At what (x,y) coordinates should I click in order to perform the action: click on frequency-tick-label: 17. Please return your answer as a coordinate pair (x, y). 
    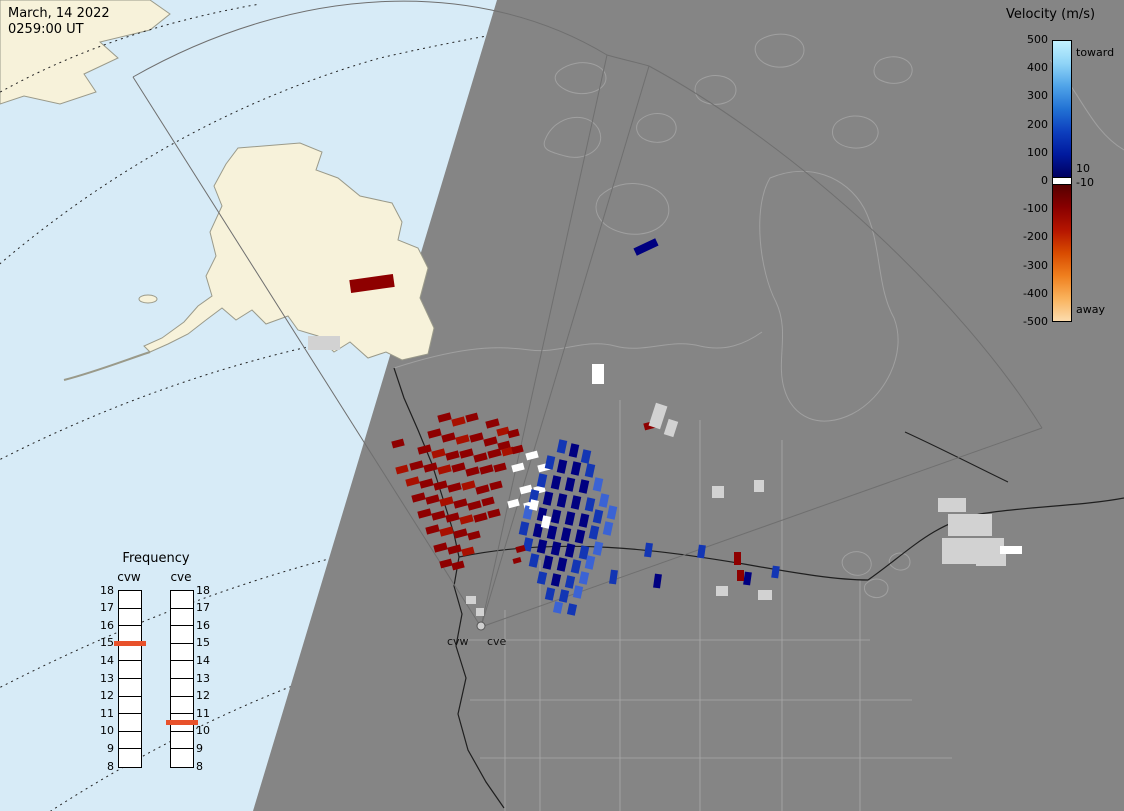
    Looking at the image, I should click on (203, 608).